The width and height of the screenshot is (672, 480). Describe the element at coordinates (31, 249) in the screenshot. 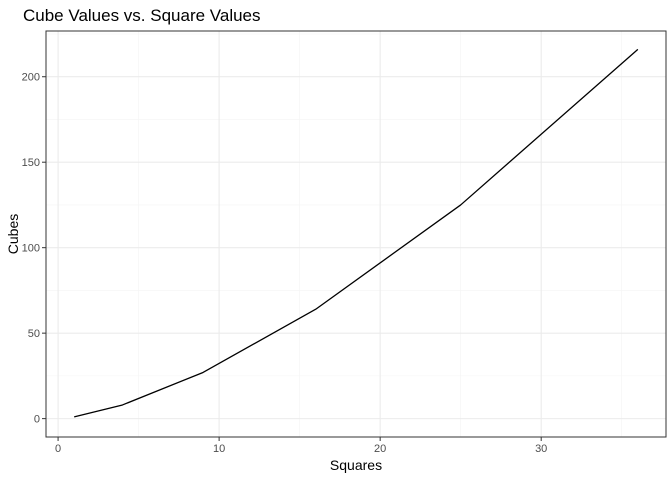

I see `y-tick-label: 100` at that location.